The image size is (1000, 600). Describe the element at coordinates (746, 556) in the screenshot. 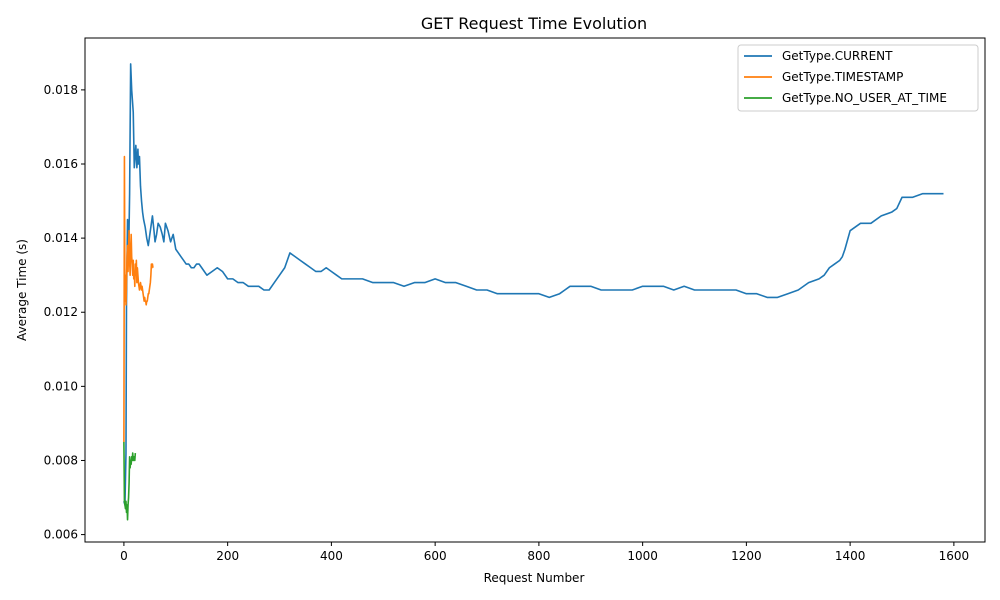

I see `x-tick-label: 1200` at that location.